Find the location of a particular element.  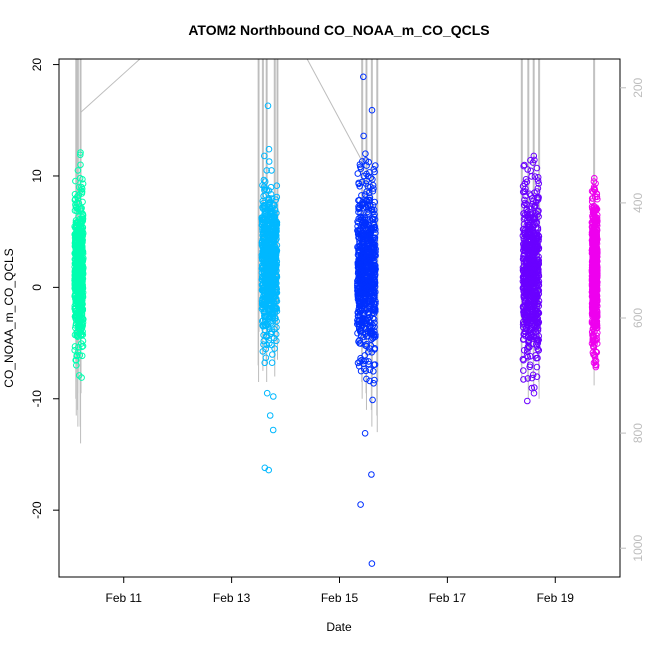

y2-tick-label: 200 is located at coordinates (638, 87).